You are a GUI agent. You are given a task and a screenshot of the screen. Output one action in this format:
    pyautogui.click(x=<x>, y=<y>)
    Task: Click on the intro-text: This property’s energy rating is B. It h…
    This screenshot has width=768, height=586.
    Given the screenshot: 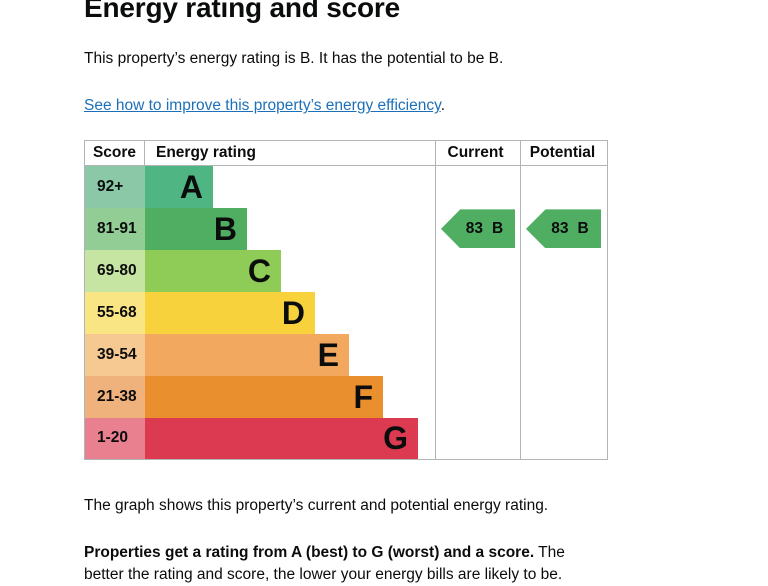 What is the action you would take?
    pyautogui.click(x=294, y=59)
    